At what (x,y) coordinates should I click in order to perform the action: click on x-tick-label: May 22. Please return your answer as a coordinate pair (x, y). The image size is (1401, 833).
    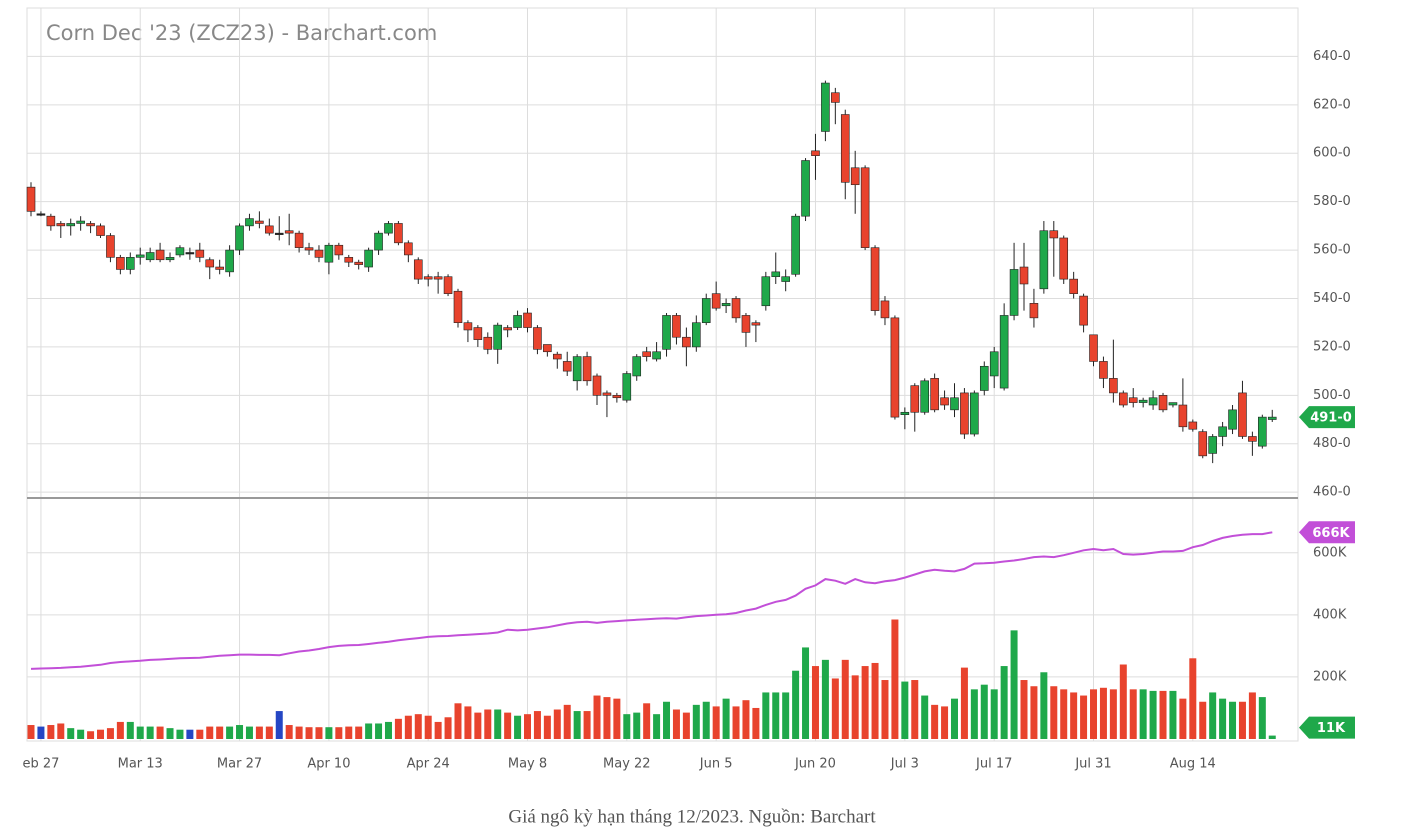
    Looking at the image, I should click on (627, 764).